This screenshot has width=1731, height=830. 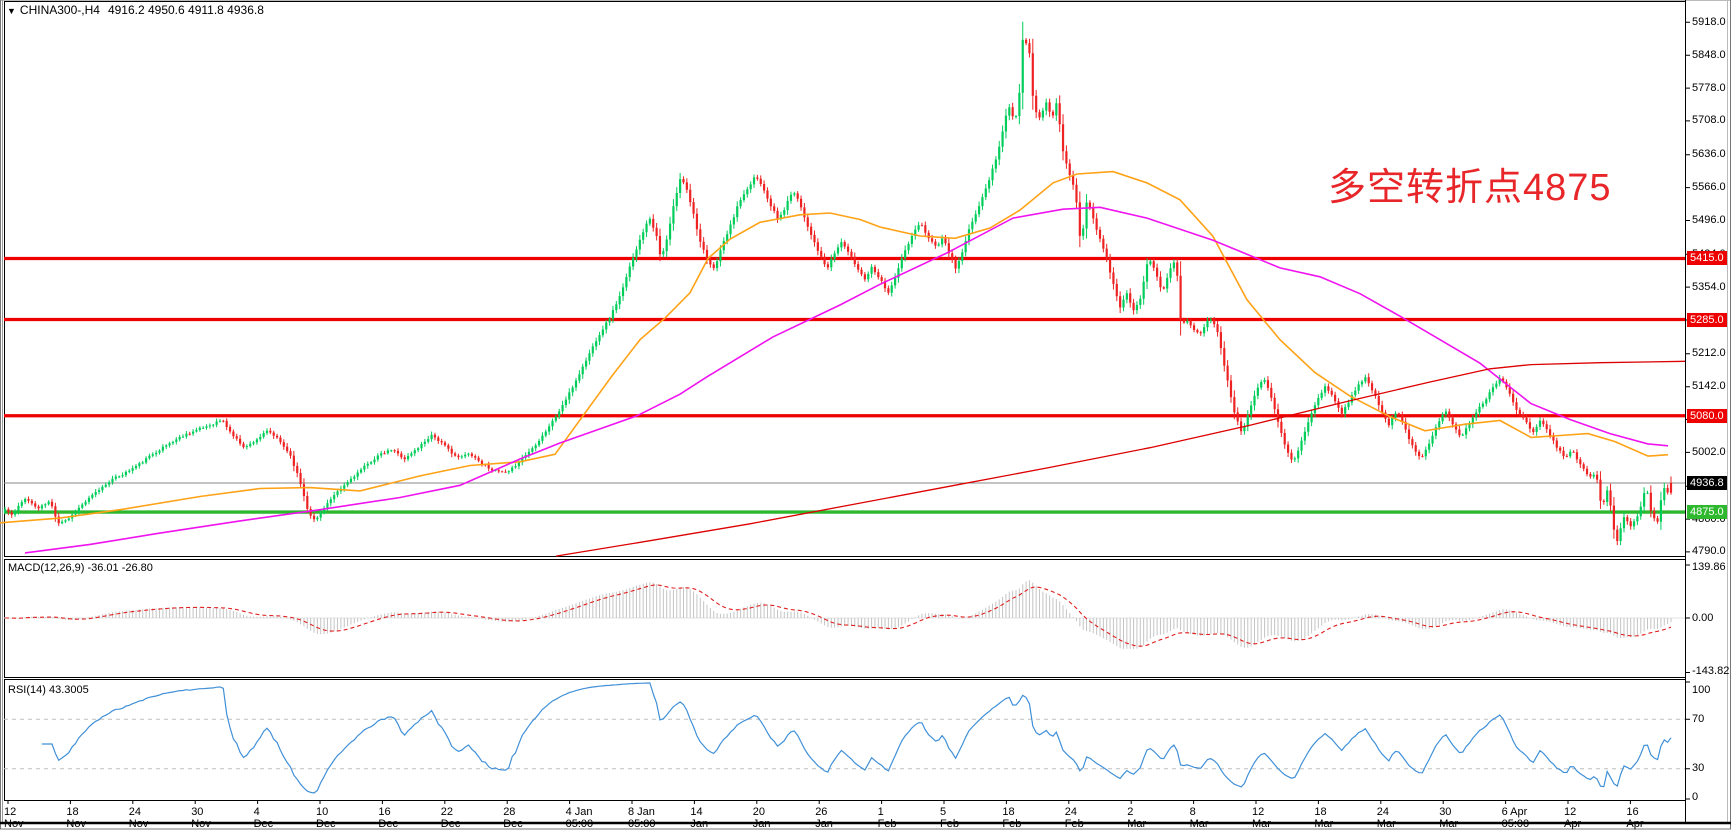 What do you see at coordinates (59, 10) in the screenshot?
I see `symbol-timeframe-label: CHINA300-,H4` at bounding box center [59, 10].